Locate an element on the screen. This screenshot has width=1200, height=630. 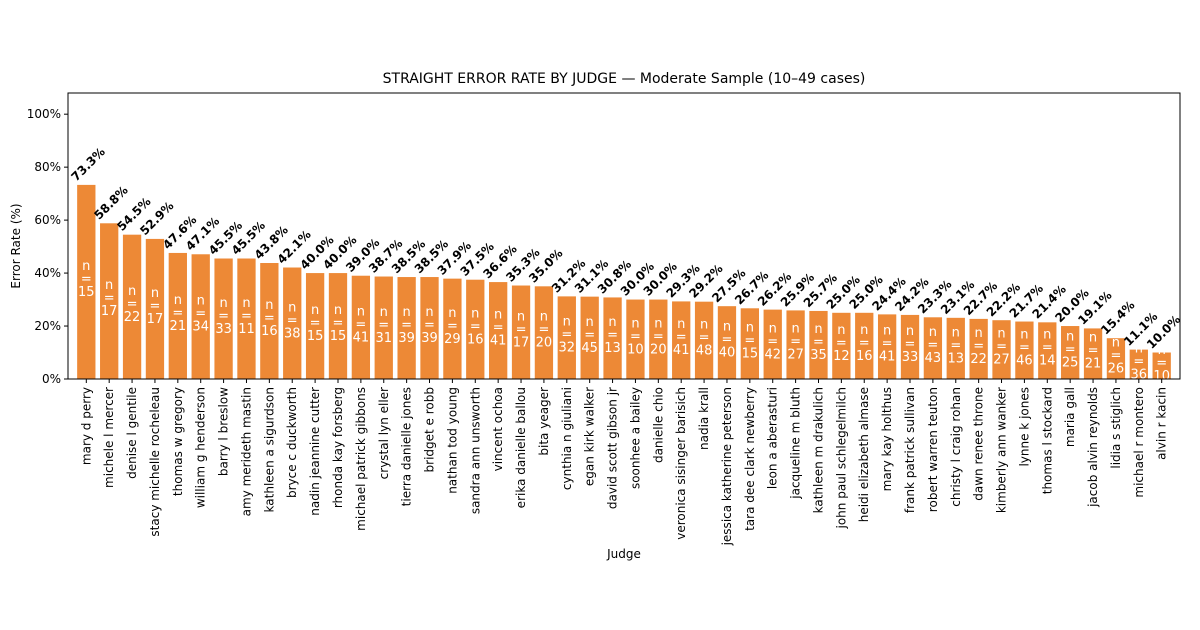
x-tick-label: leon a aberasturi is located at coordinates (773, 438).